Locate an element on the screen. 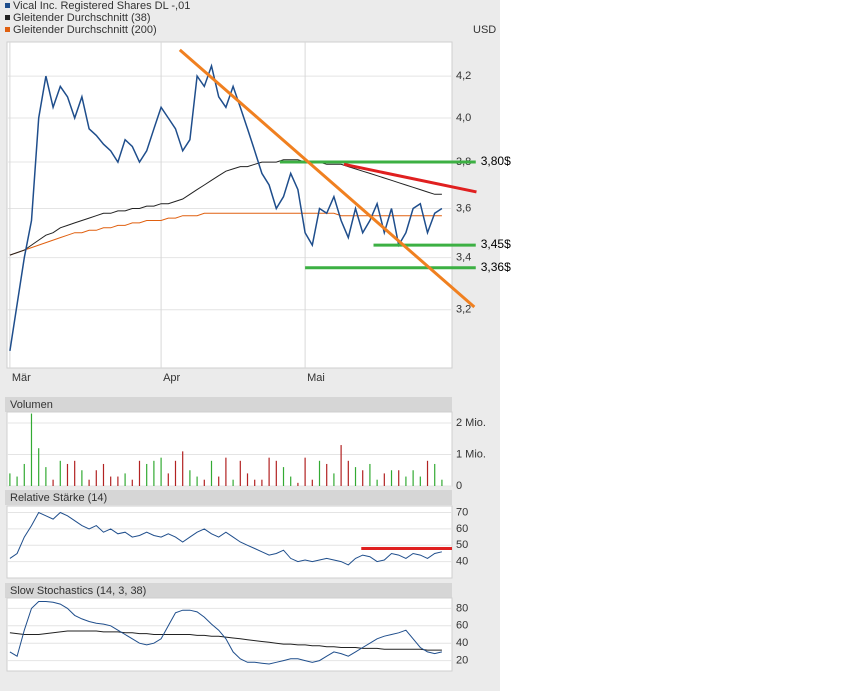 This screenshot has width=850, height=691. panel-title: Slow Stochastics (14, 3, 38) is located at coordinates (78, 591).